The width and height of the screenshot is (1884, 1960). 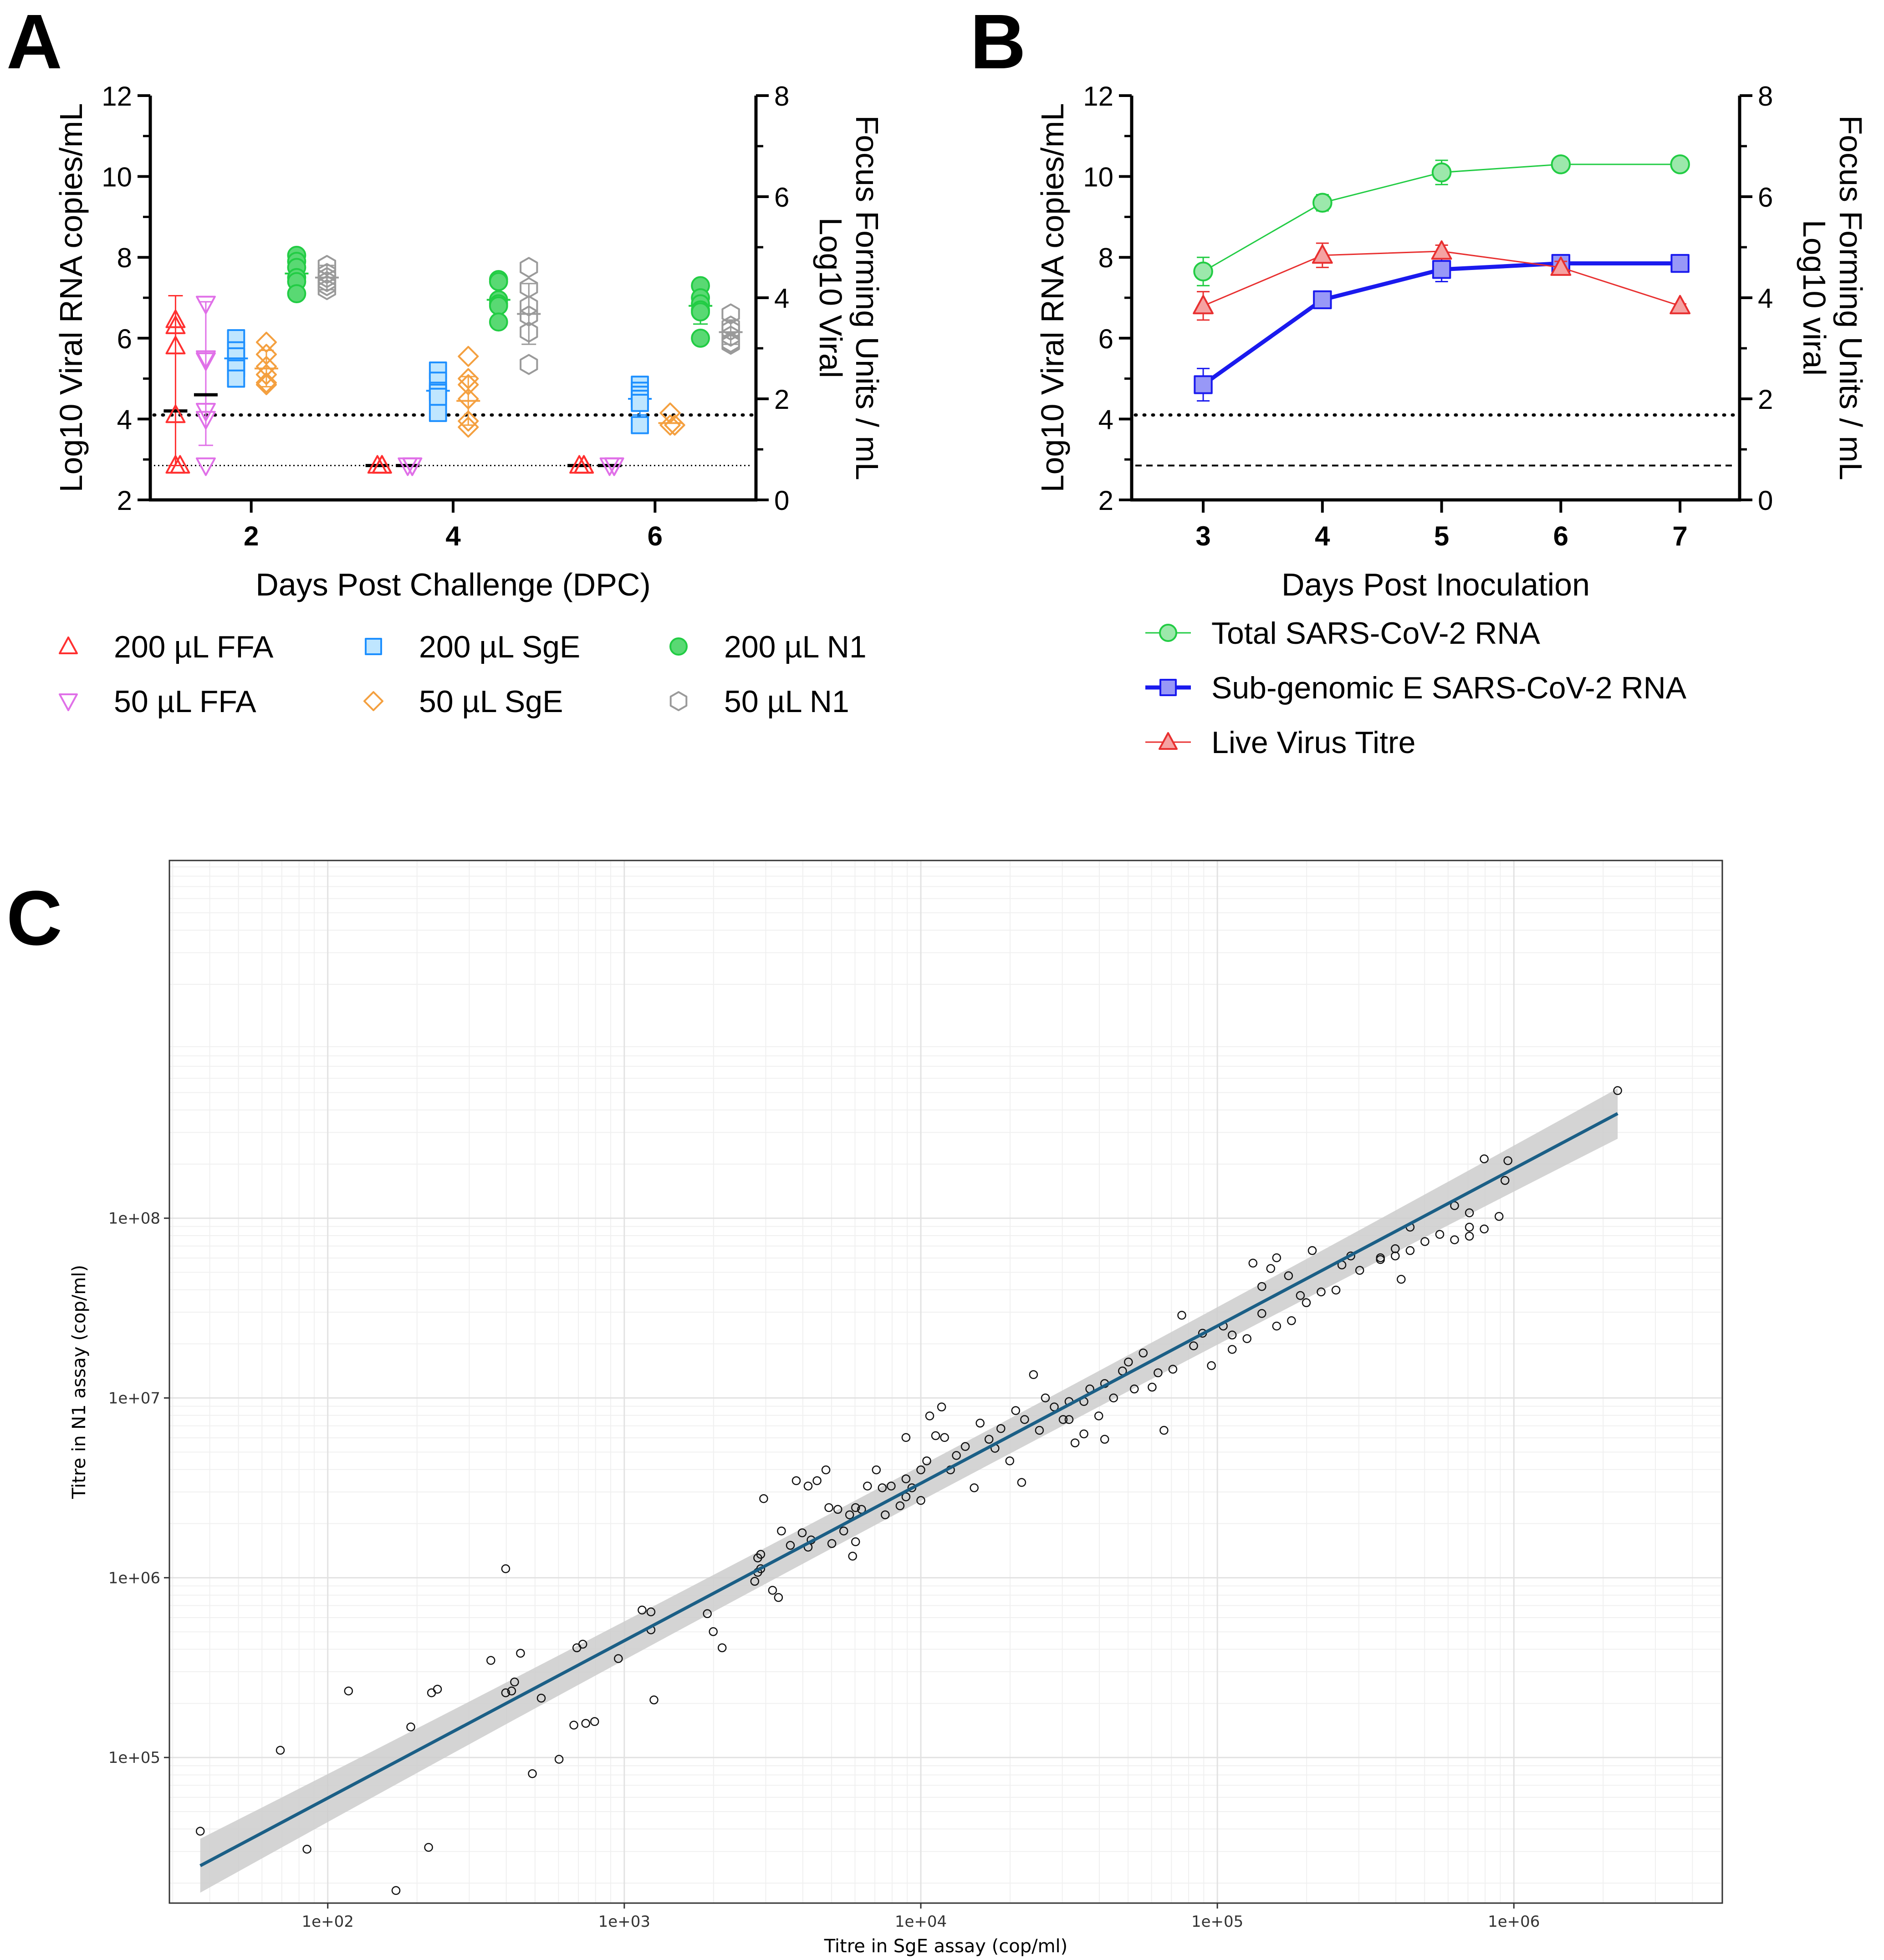 I want to click on legend-label: 200 µL N1, so click(x=795, y=647).